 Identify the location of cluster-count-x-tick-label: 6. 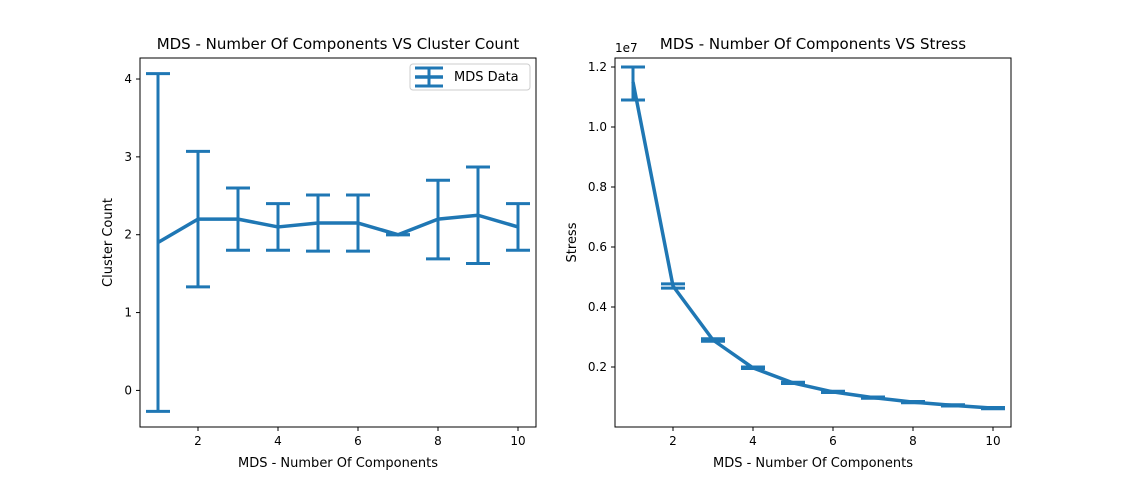
(358, 441).